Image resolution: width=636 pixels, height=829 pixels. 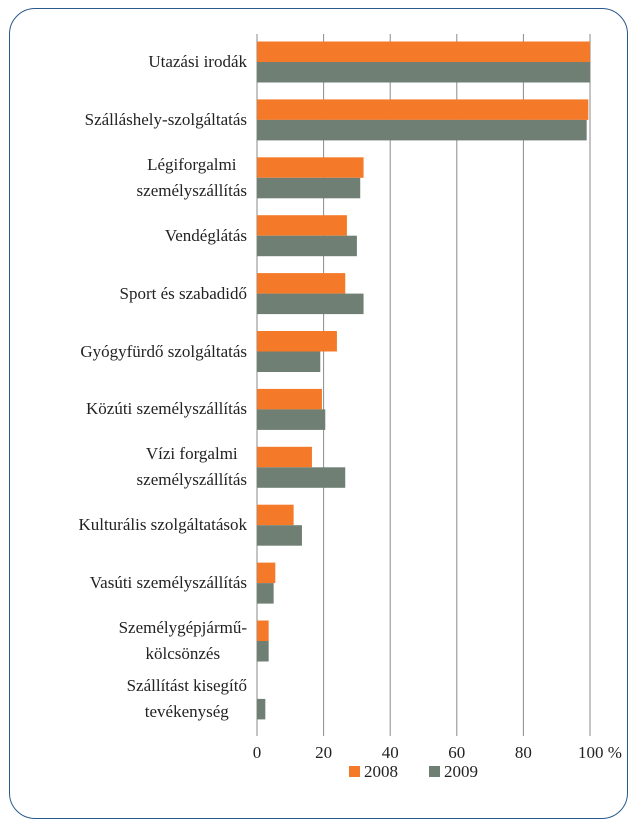 What do you see at coordinates (168, 583) in the screenshot?
I see `category-label: Vasúti személyszállítás` at bounding box center [168, 583].